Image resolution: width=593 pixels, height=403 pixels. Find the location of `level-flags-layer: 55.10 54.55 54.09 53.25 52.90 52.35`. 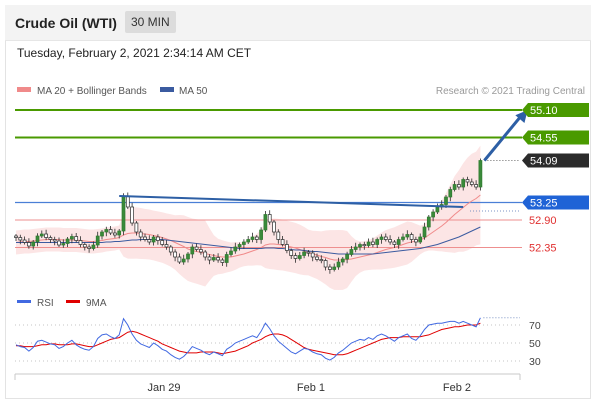

level-flags-layer: 55.10 54.55 54.09 53.25 52.90 52.35 is located at coordinates (555, 179).